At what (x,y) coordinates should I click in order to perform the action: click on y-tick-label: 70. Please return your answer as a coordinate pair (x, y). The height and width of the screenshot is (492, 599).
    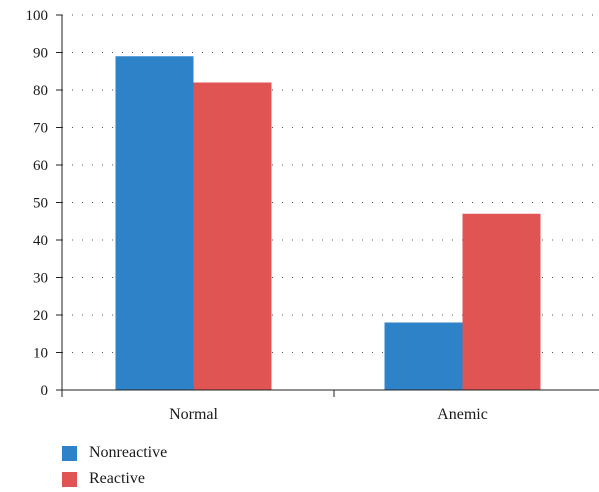
    Looking at the image, I should click on (40, 129).